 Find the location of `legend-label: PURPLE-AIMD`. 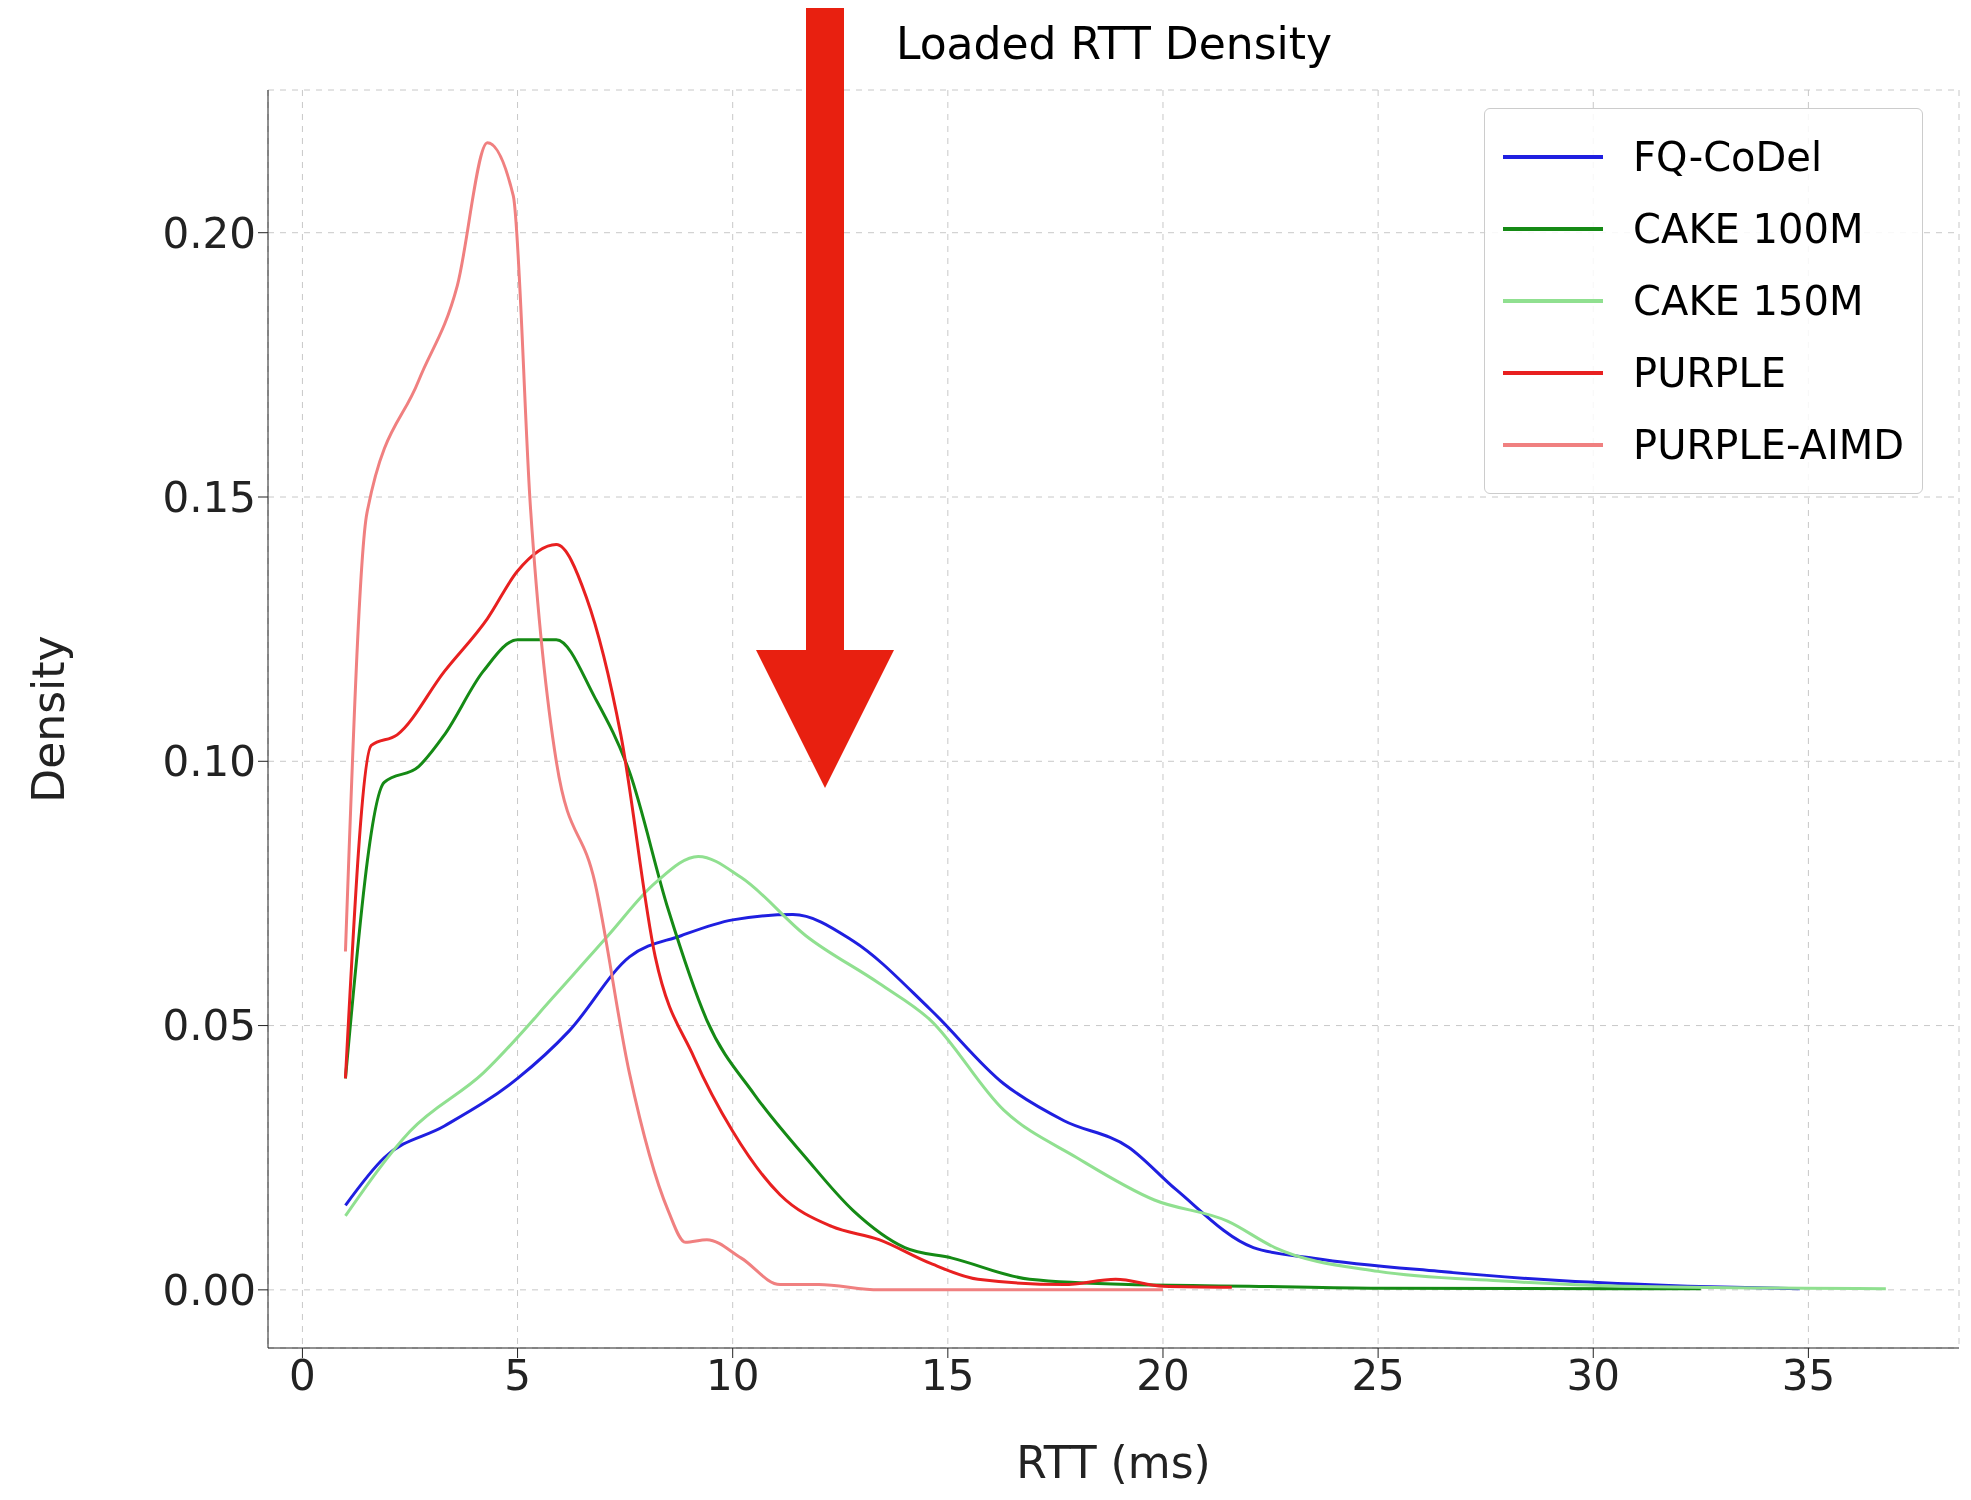

legend-label: PURPLE-AIMD is located at coordinates (1768, 445).